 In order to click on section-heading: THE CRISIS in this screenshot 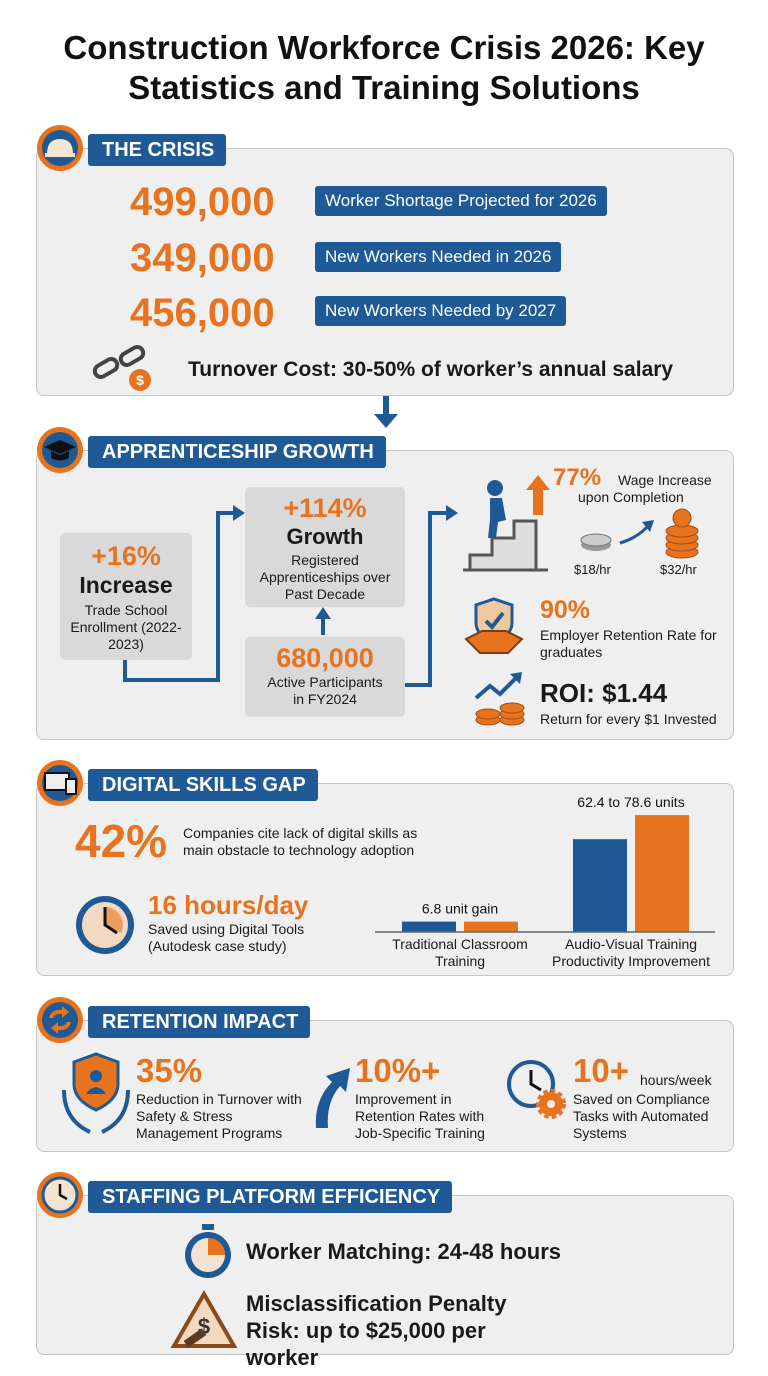, I will do `click(157, 150)`.